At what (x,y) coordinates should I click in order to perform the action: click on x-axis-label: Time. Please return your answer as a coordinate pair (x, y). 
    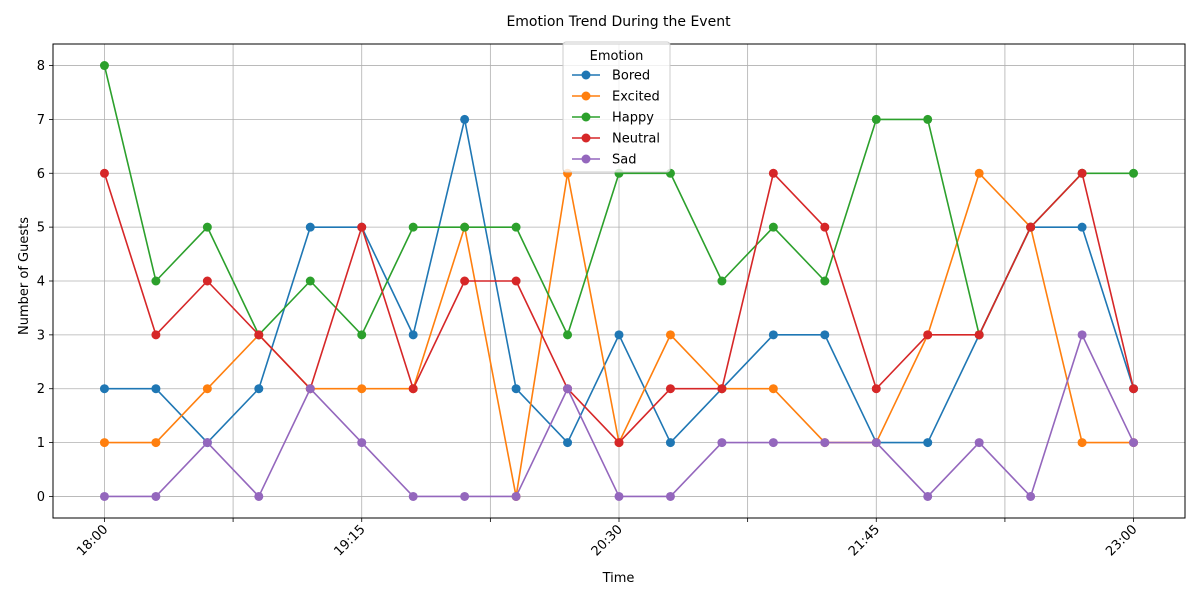
    Looking at the image, I should click on (618, 578).